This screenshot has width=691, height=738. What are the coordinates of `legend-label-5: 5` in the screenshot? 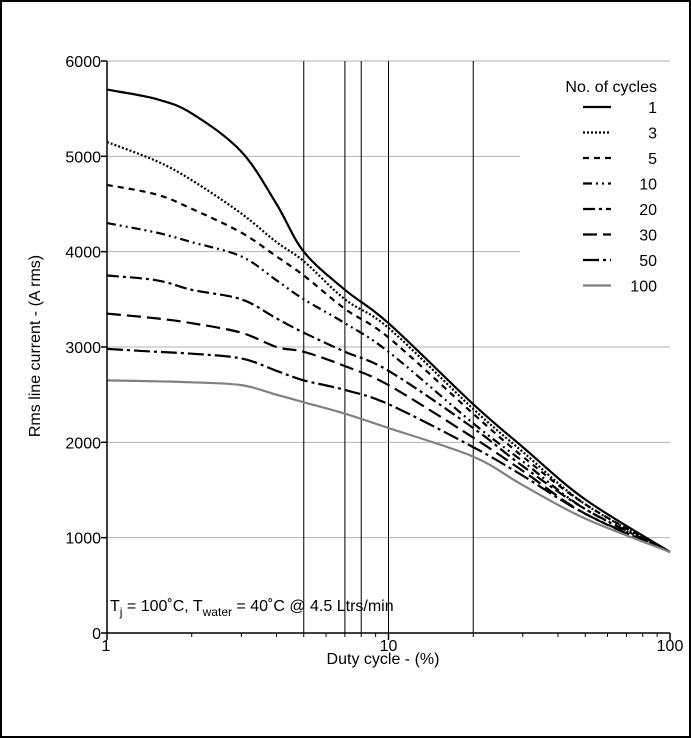 It's located at (652, 159).